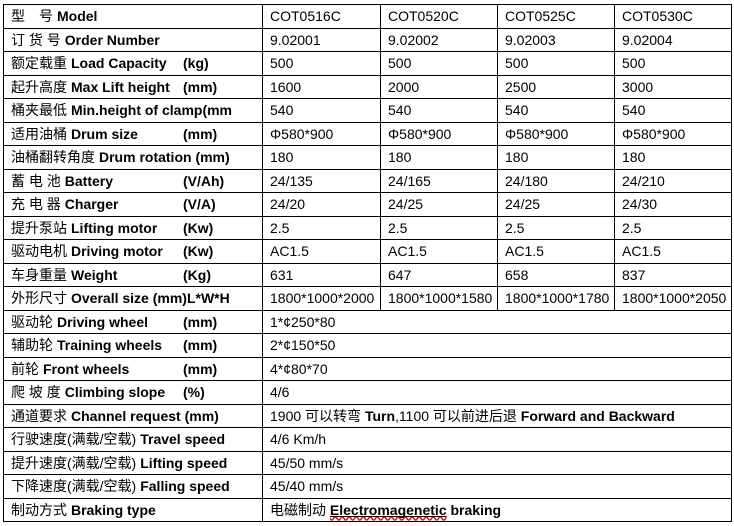 This screenshot has height=526, width=734. What do you see at coordinates (110, 345) in the screenshot?
I see `spec-label-en: Training wheels` at bounding box center [110, 345].